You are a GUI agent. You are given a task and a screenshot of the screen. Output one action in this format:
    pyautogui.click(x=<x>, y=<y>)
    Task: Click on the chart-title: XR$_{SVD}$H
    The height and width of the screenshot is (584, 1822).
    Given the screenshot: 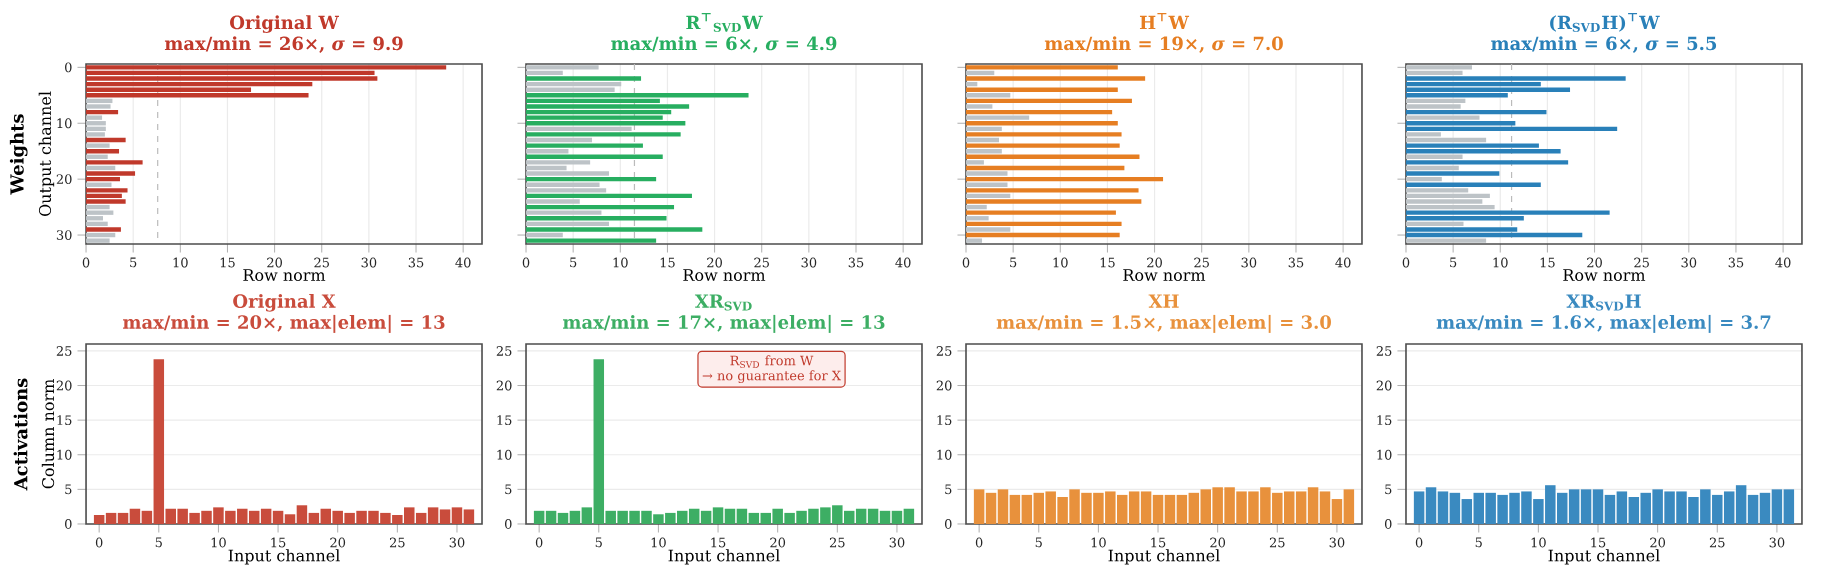 What is the action you would take?
    pyautogui.click(x=1603, y=302)
    